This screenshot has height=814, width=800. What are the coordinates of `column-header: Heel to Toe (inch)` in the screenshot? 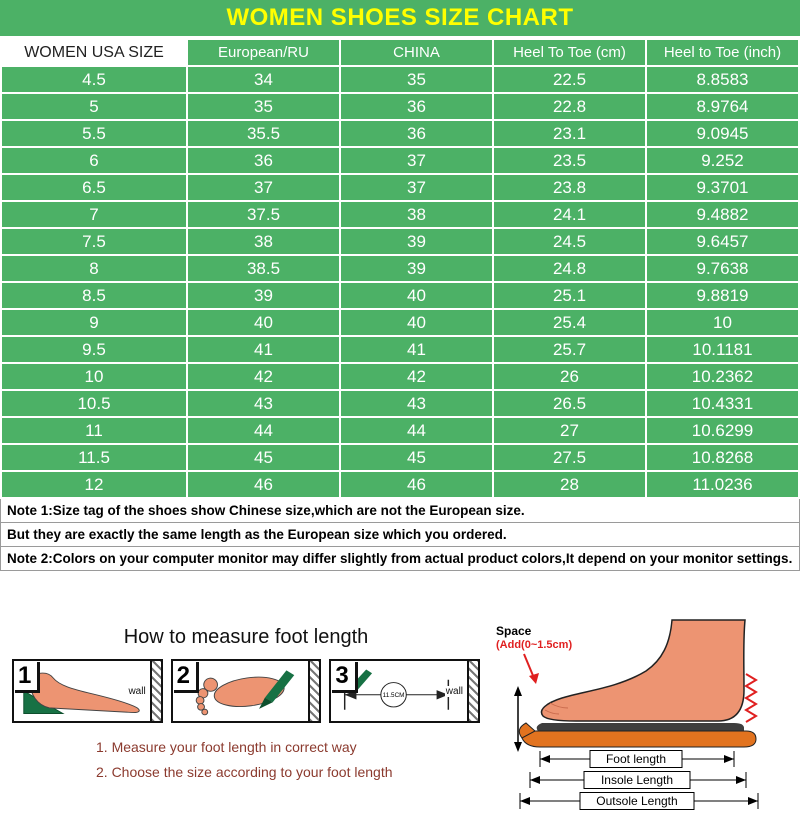 It's located at (722, 52).